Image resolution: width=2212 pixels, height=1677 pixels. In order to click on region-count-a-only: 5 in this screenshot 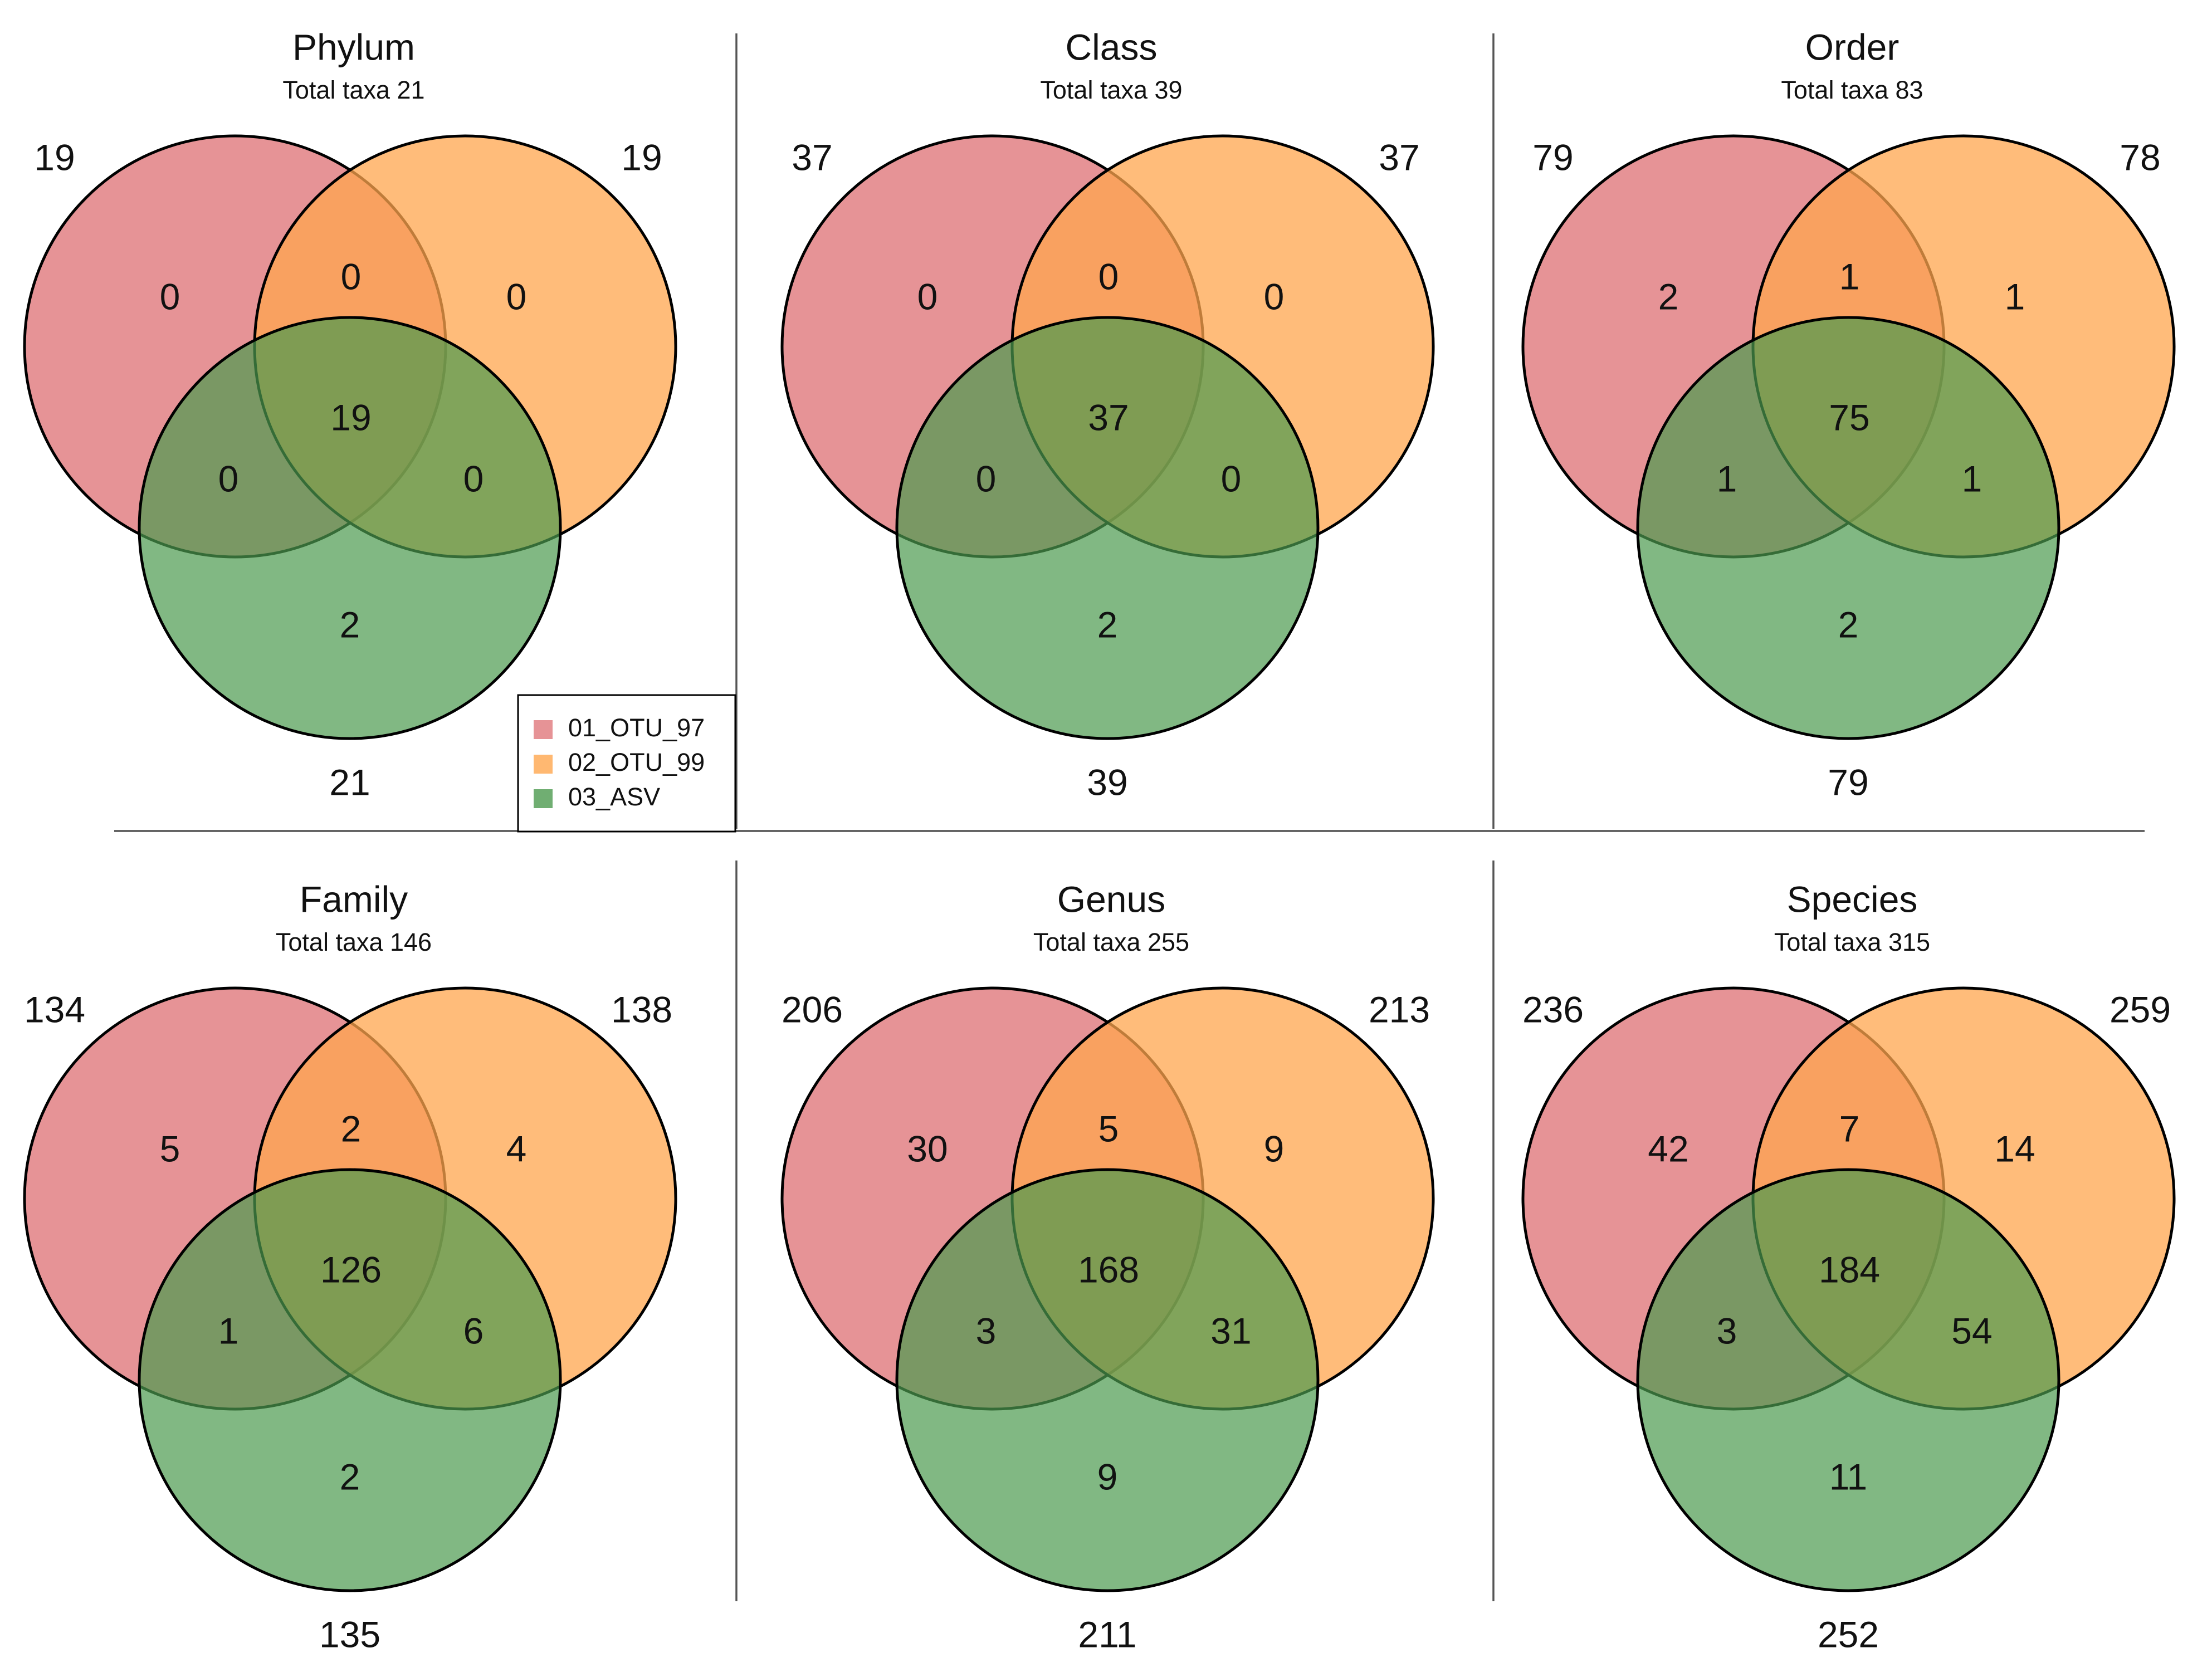, I will do `click(170, 1148)`.